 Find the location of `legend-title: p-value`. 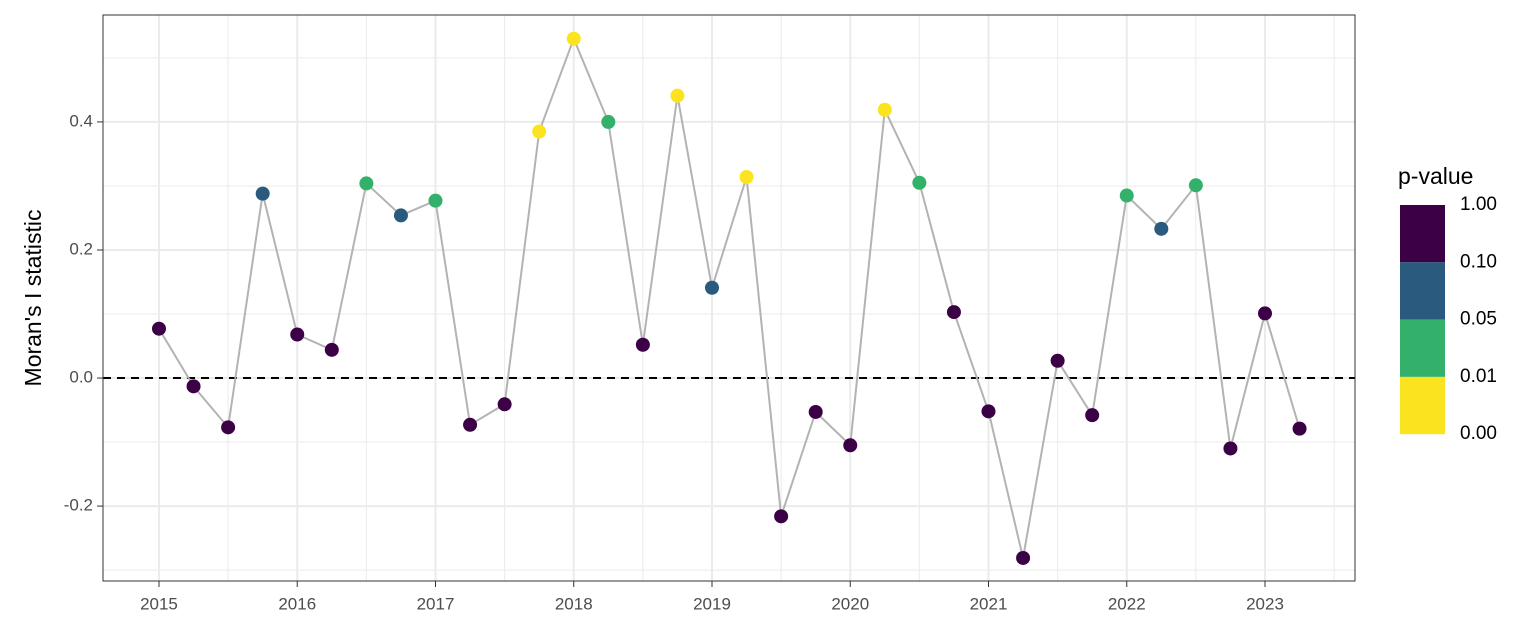

legend-title: p-value is located at coordinates (1435, 176).